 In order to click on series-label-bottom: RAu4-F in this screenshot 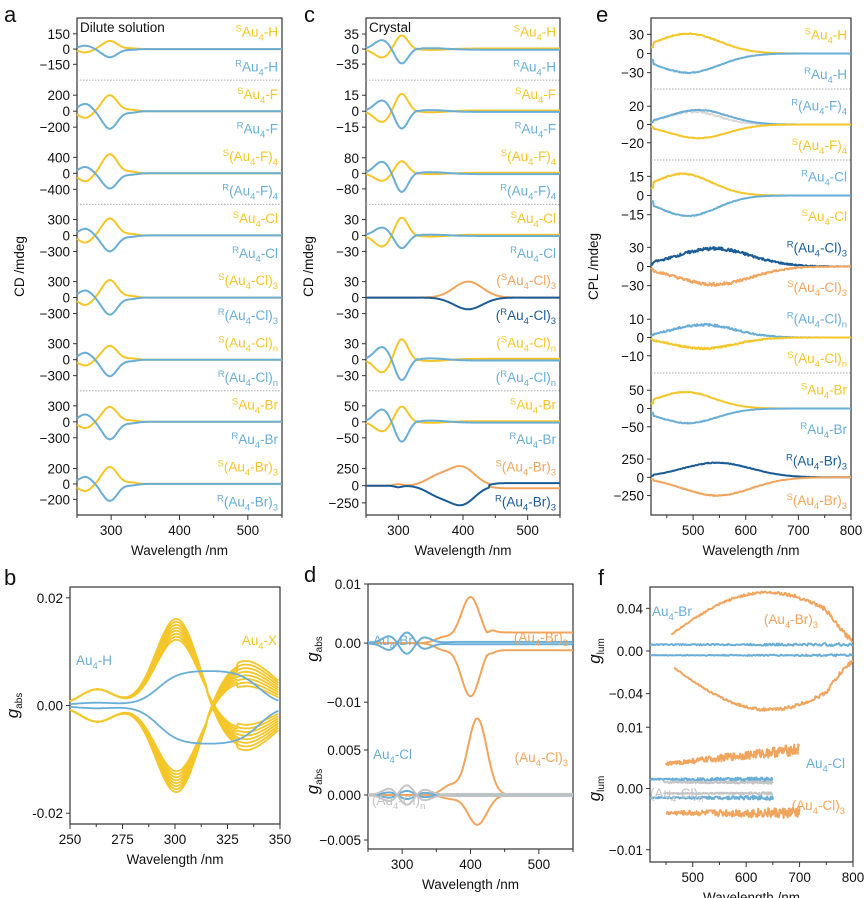, I will do `click(535, 131)`.